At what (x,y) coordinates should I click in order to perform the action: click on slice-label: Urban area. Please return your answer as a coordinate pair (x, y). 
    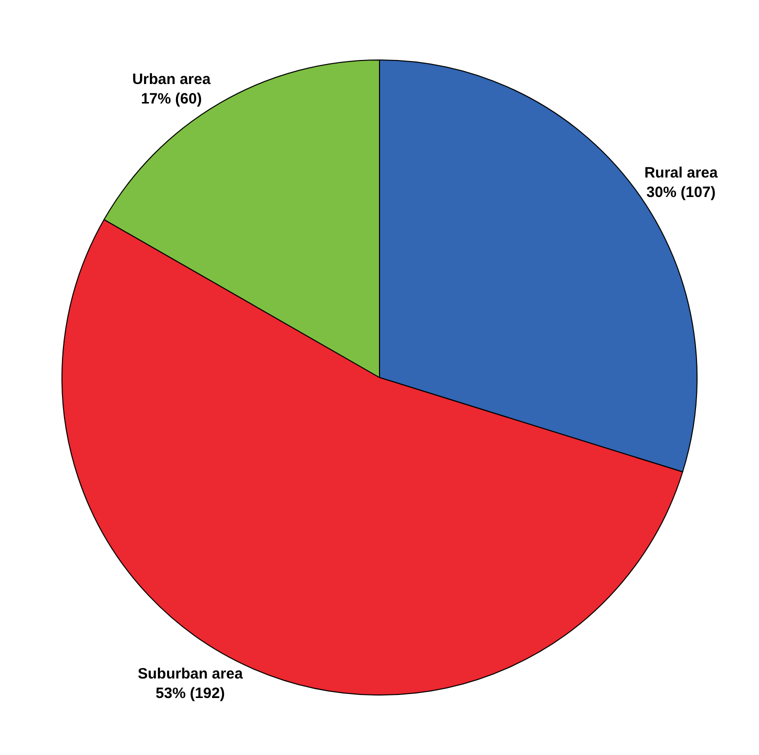
    Looking at the image, I should click on (172, 79).